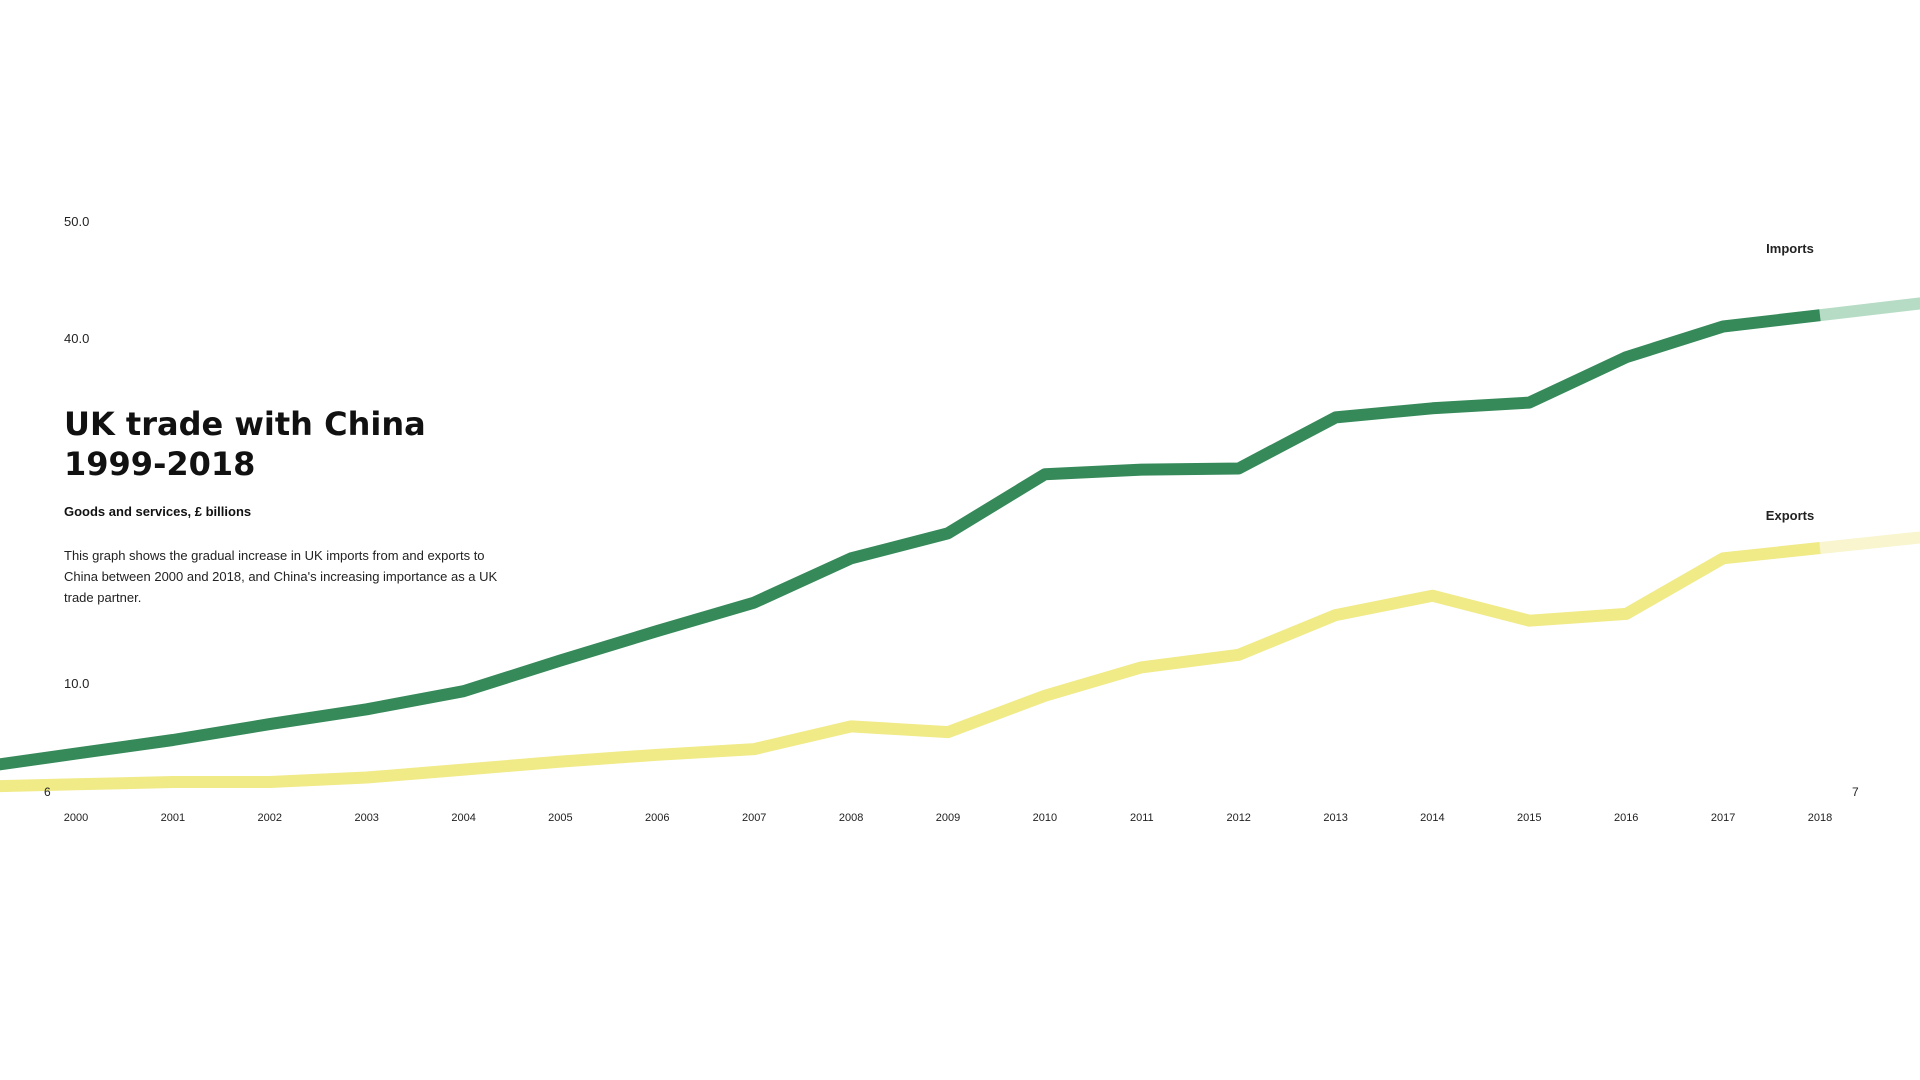 The width and height of the screenshot is (1920, 1080). I want to click on x-tick-label: 2006, so click(657, 818).